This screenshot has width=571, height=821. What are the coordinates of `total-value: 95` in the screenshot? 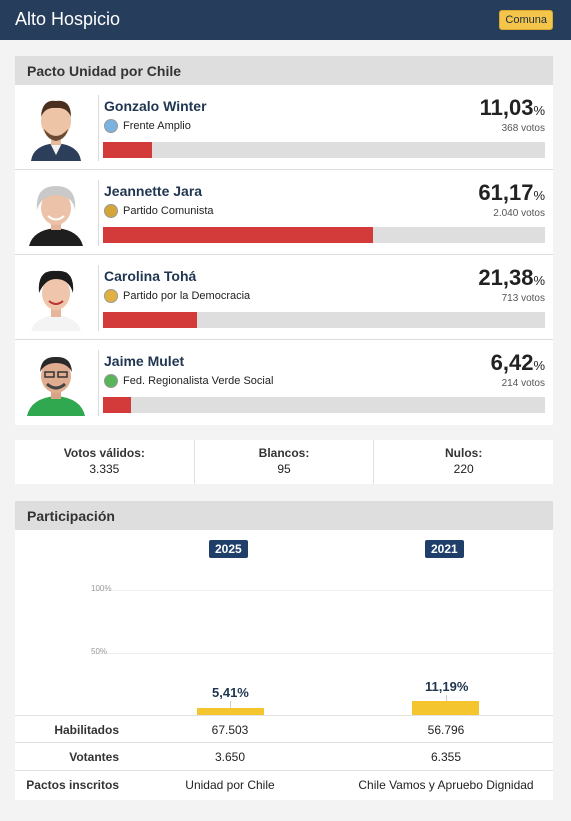 It's located at (284, 469).